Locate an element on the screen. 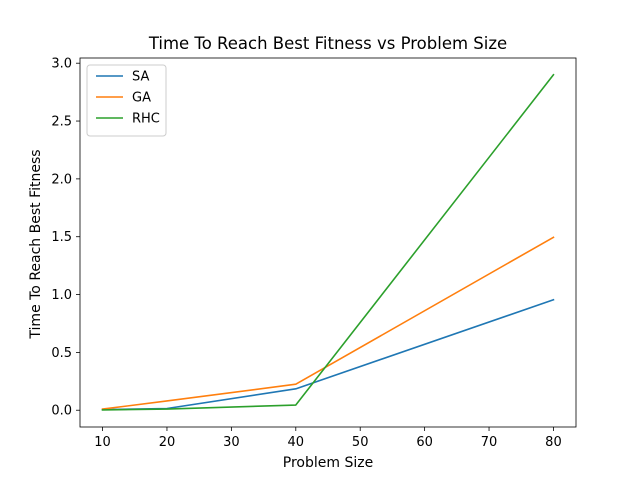  x-tick-label: 40 is located at coordinates (296, 442).